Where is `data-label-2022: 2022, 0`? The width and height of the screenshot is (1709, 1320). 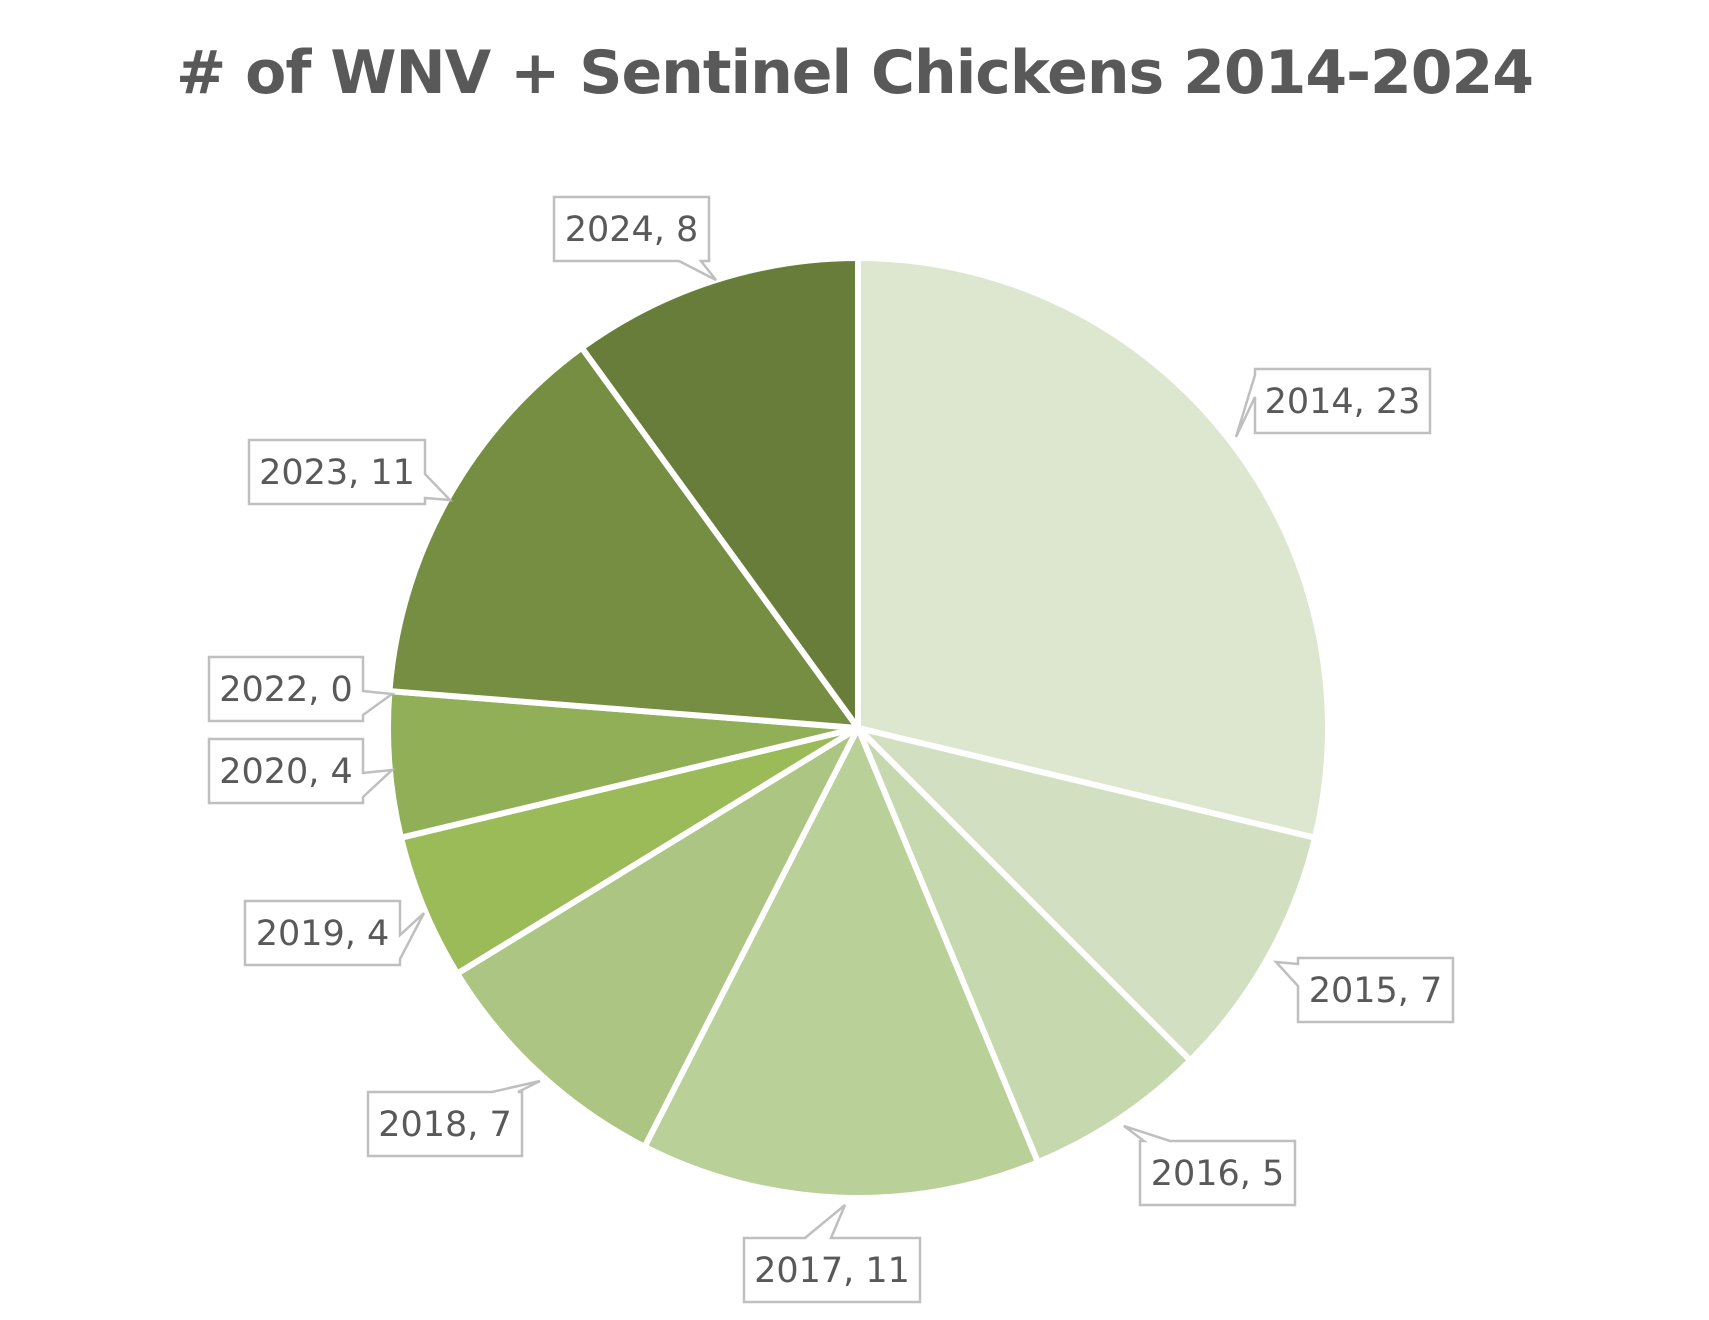 data-label-2022: 2022, 0 is located at coordinates (301, 689).